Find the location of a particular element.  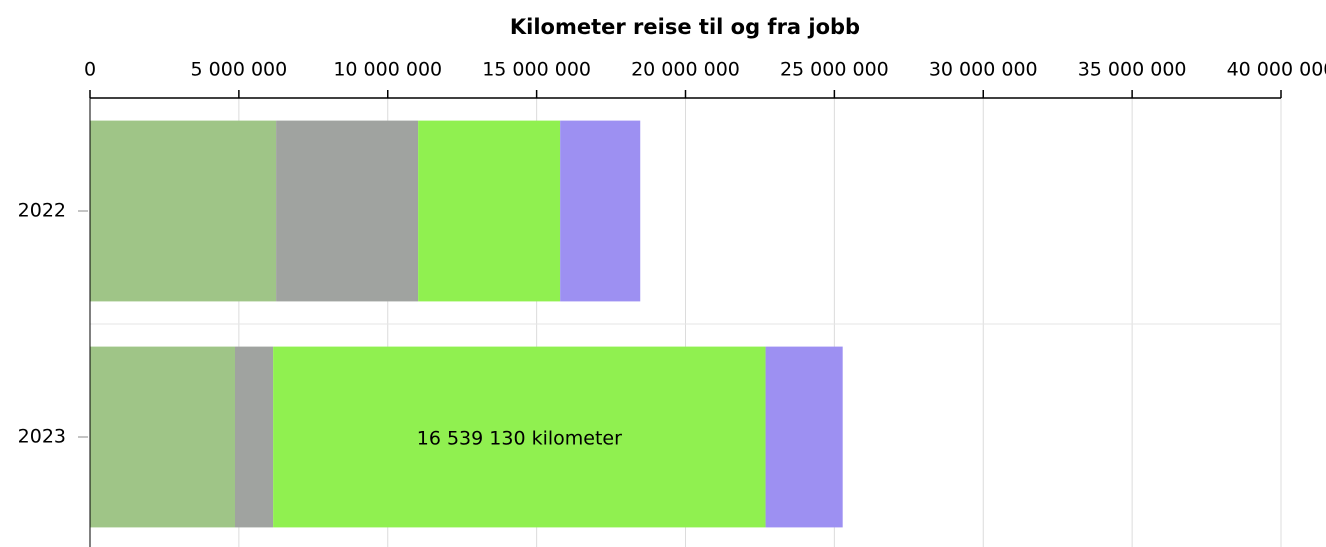

y-tick-label: 2023 is located at coordinates (42, 437).